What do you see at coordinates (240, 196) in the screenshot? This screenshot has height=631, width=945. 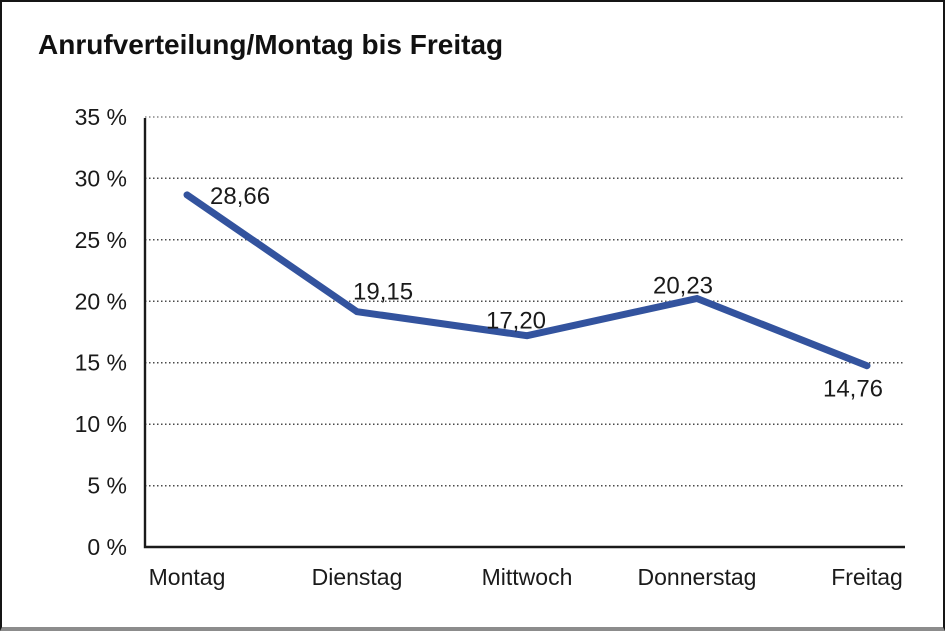 I see `data-point-label: 28,66` at bounding box center [240, 196].